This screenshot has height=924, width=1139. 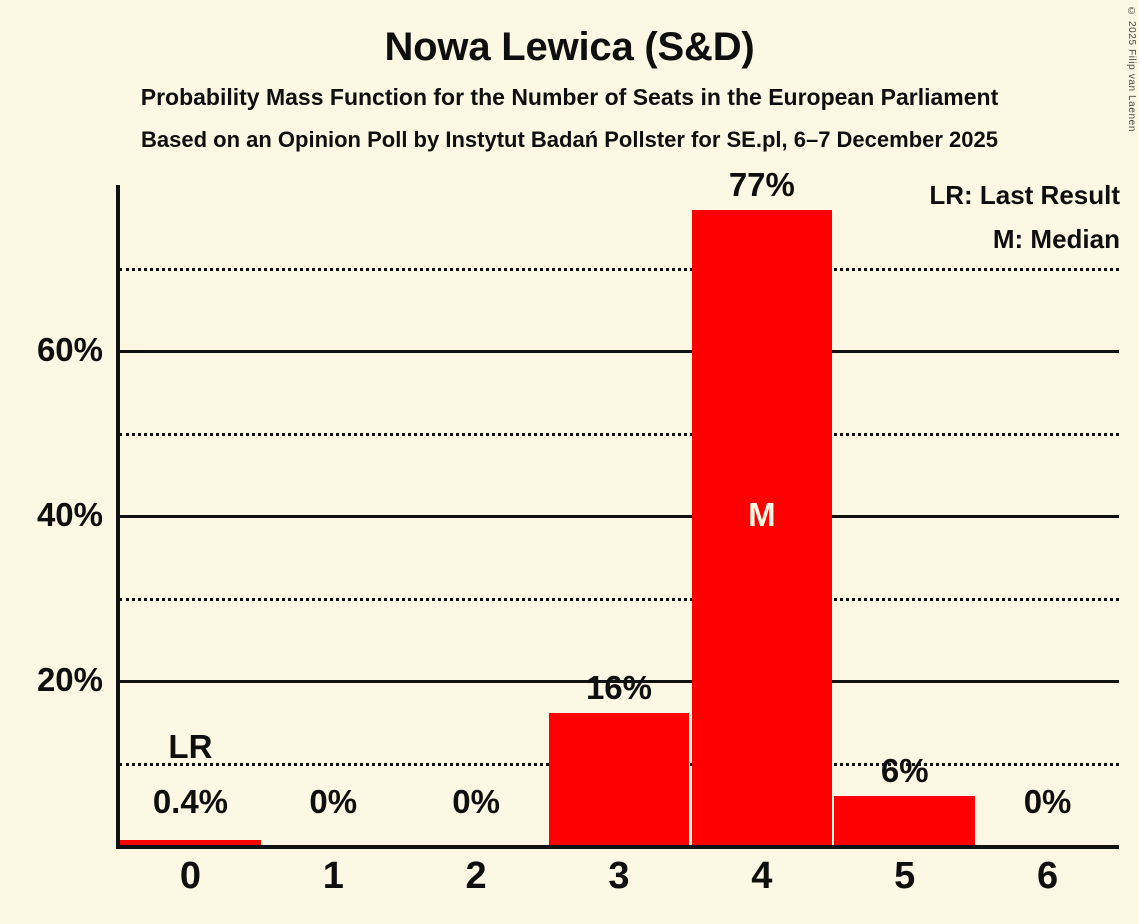 What do you see at coordinates (761, 184) in the screenshot?
I see `bar-value-label: 77%` at bounding box center [761, 184].